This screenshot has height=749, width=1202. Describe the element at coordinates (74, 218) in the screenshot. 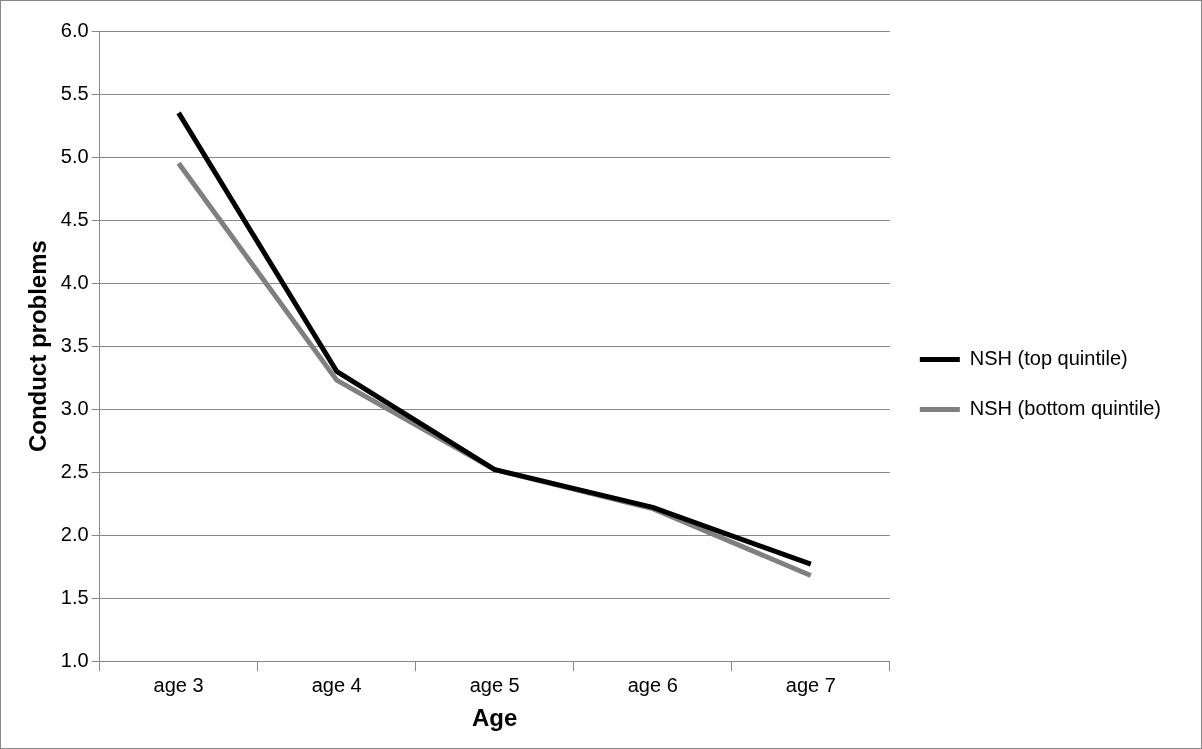

I see `y-tick-label: 4.5` at that location.